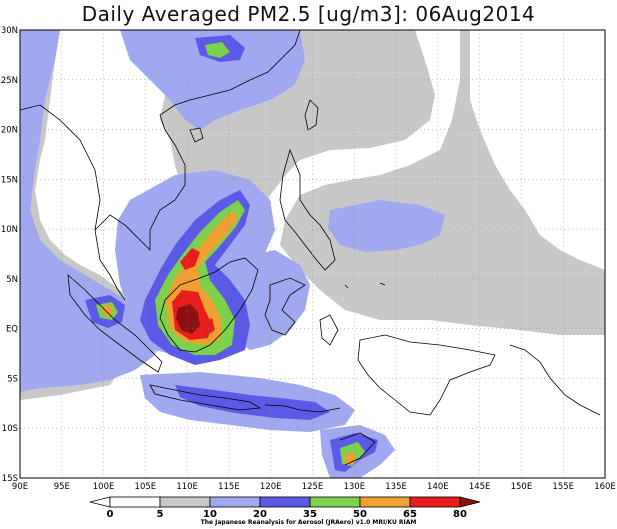  What do you see at coordinates (187, 487) in the screenshot?
I see `lon-tick-label: 110E` at bounding box center [187, 487].